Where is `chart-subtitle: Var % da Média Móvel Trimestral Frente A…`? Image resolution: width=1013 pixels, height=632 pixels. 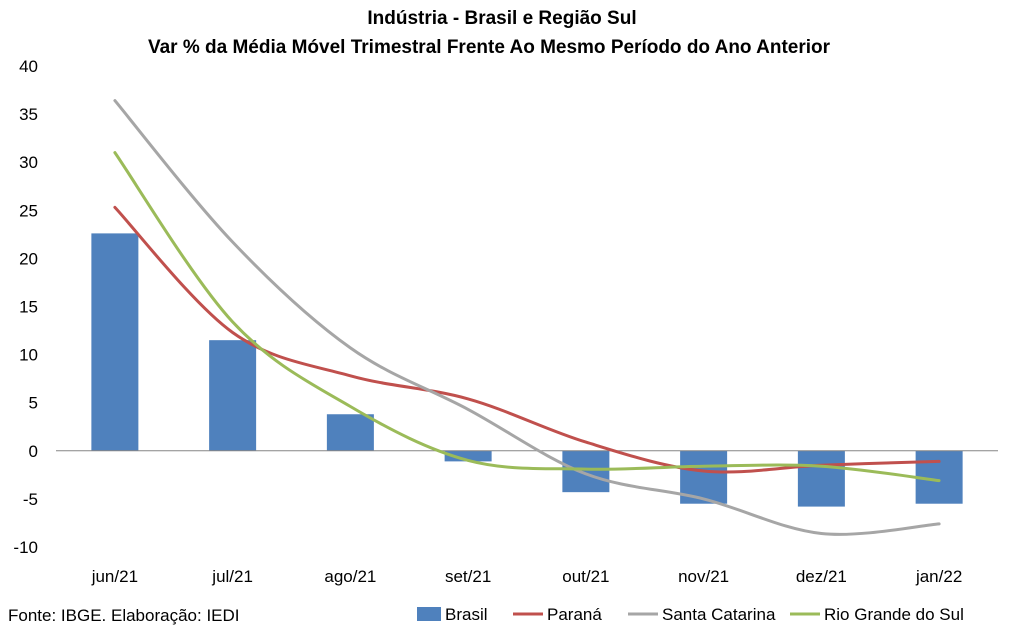
chart-subtitle: Var % da Média Móvel Trimestral Frente A… is located at coordinates (489, 47).